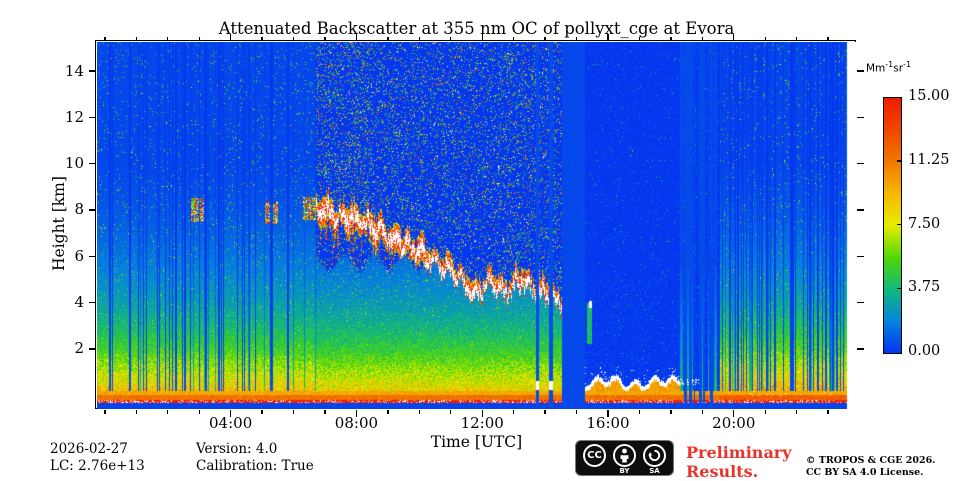  What do you see at coordinates (739, 462) in the screenshot?
I see `preliminary-results-note: Preliminary Results.` at bounding box center [739, 462].